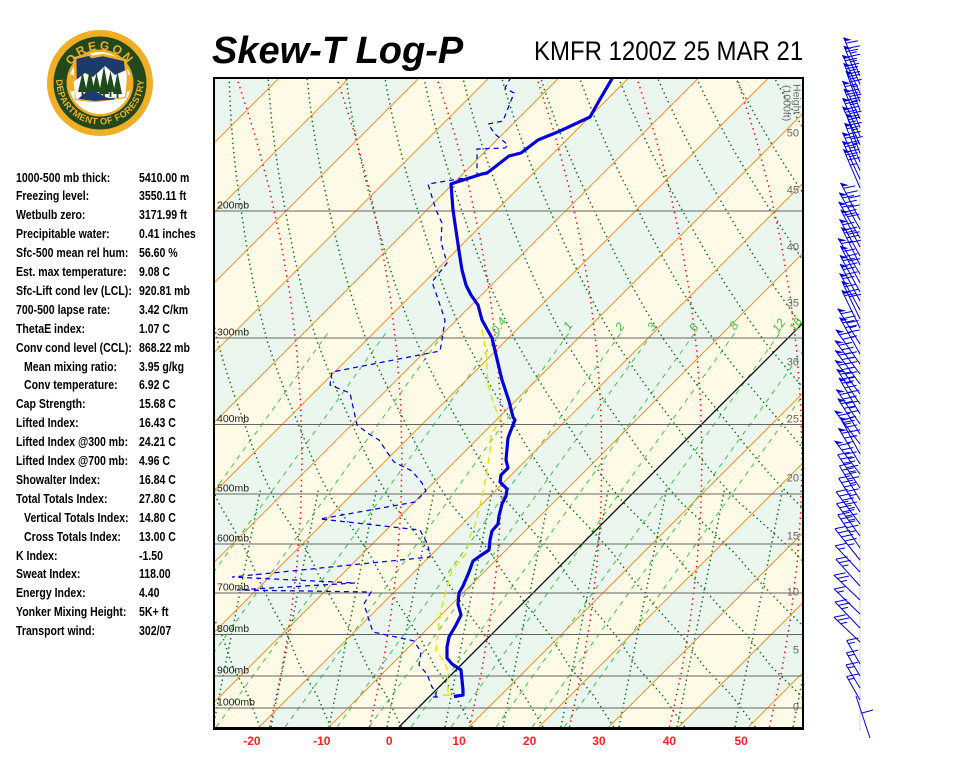  Describe the element at coordinates (233, 489) in the screenshot. I see `svg-text: 500mb` at that location.